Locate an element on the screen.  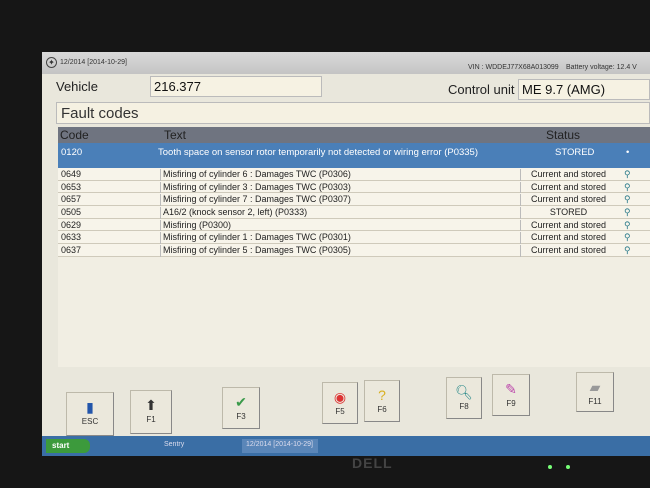
help-icon: ? is located at coordinates (382, 395).